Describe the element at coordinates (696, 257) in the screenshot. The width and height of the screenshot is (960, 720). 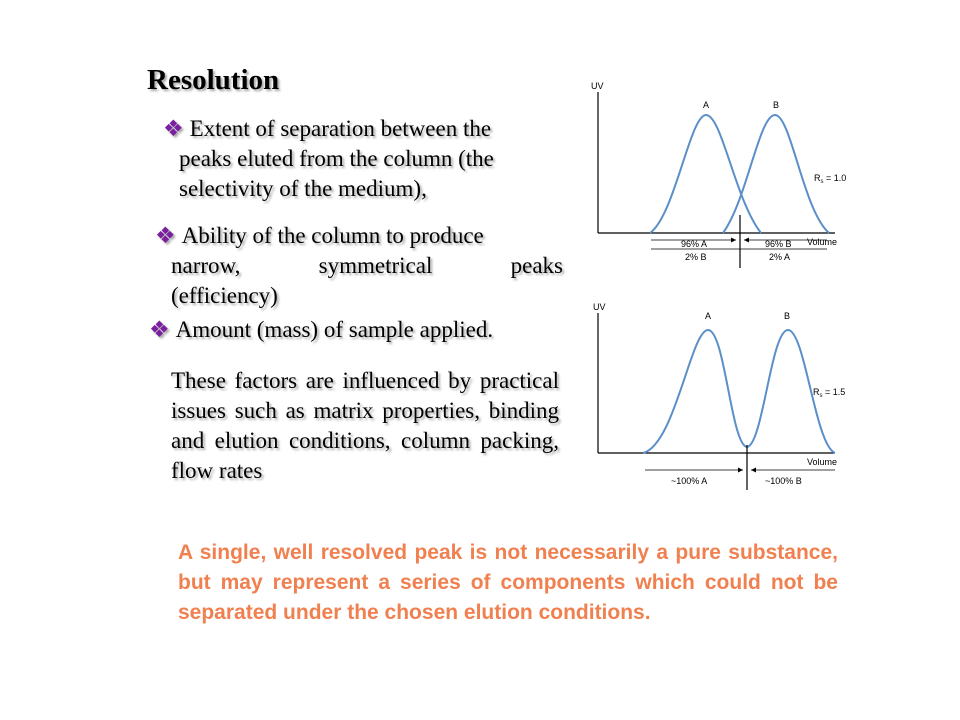
I see `left-fraction-bottom: 2% B` at that location.